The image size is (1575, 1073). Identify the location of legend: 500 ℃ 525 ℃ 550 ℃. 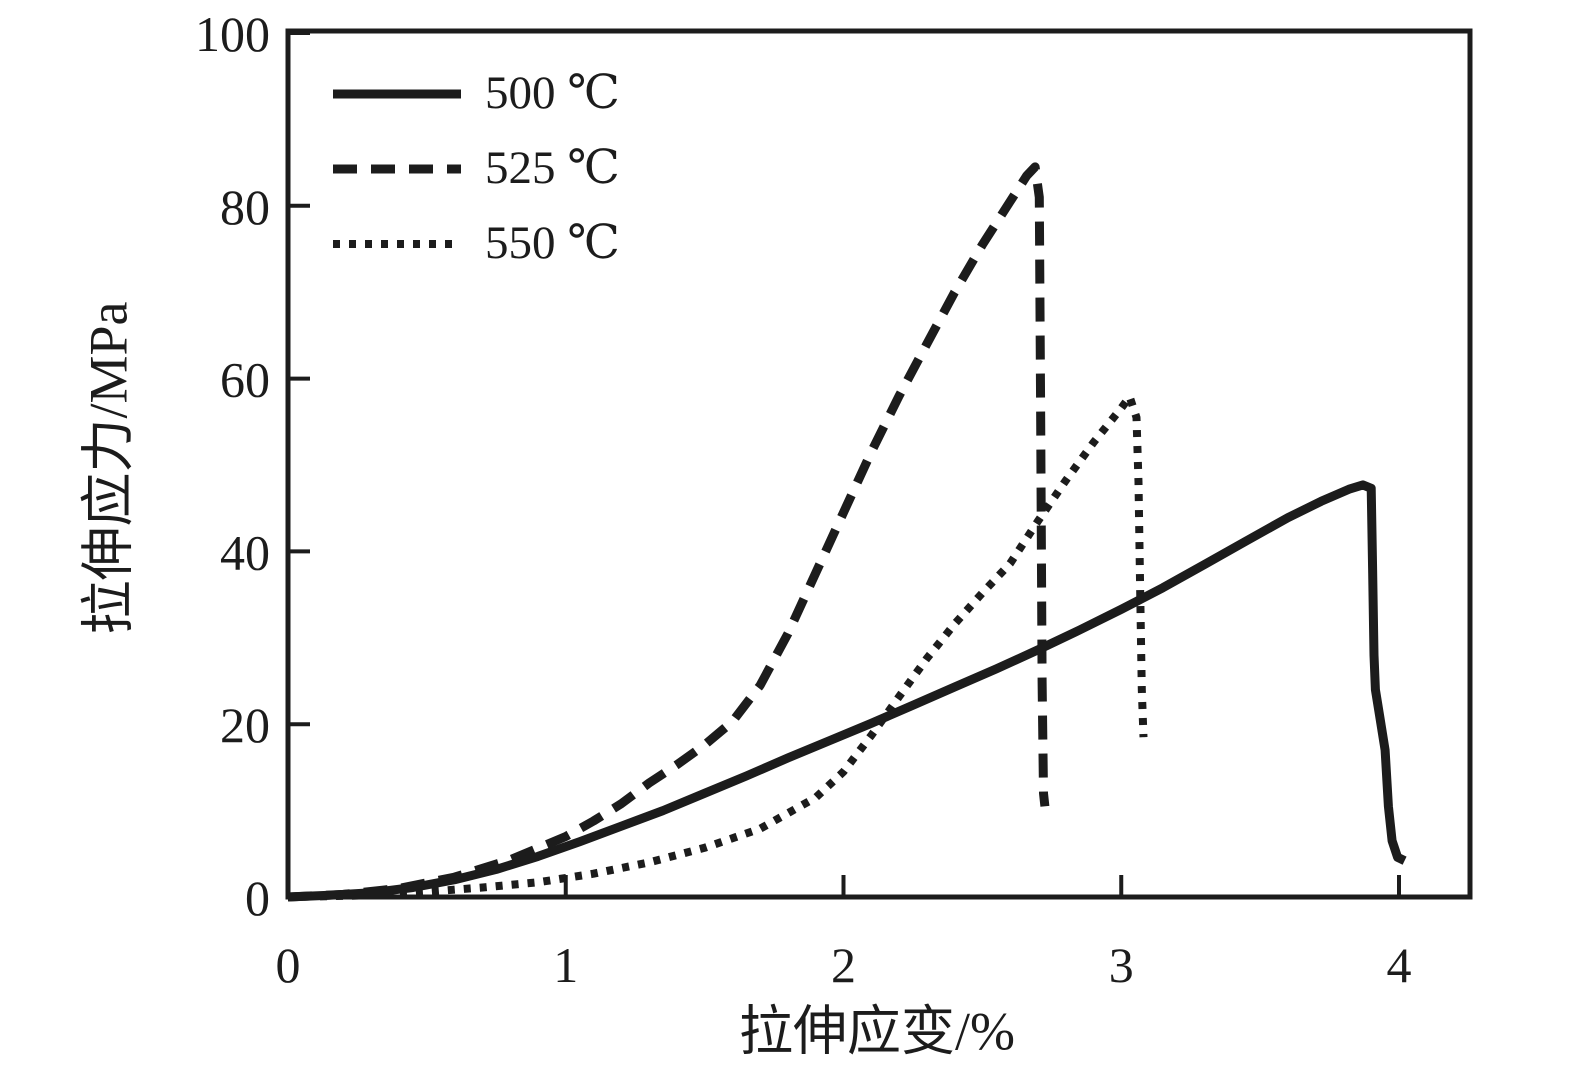
(476, 168).